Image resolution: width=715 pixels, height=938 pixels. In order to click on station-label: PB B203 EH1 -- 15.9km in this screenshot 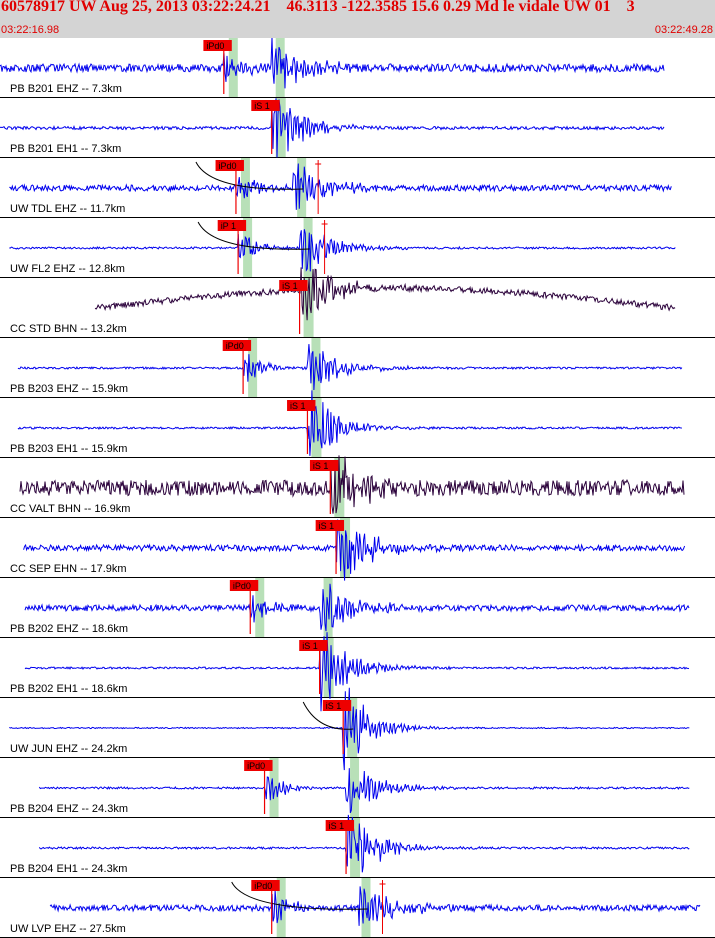, I will do `click(68, 449)`.